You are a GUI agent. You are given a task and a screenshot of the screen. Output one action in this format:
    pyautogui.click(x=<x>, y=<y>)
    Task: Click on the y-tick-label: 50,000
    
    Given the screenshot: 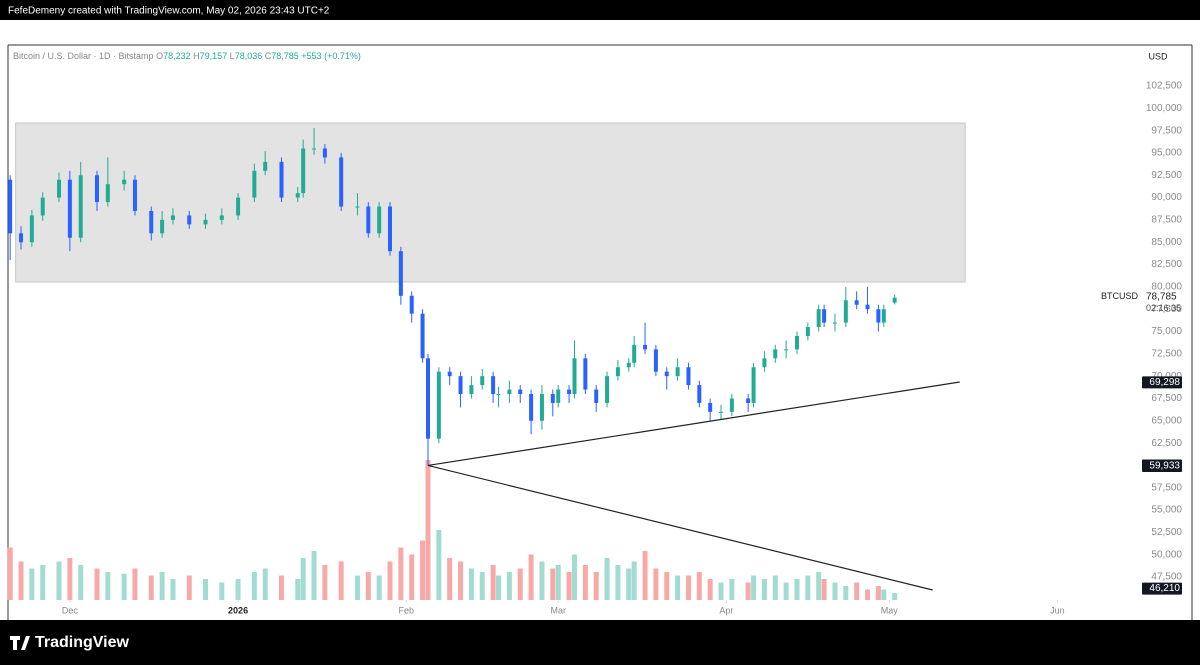 What is the action you would take?
    pyautogui.click(x=1166, y=554)
    